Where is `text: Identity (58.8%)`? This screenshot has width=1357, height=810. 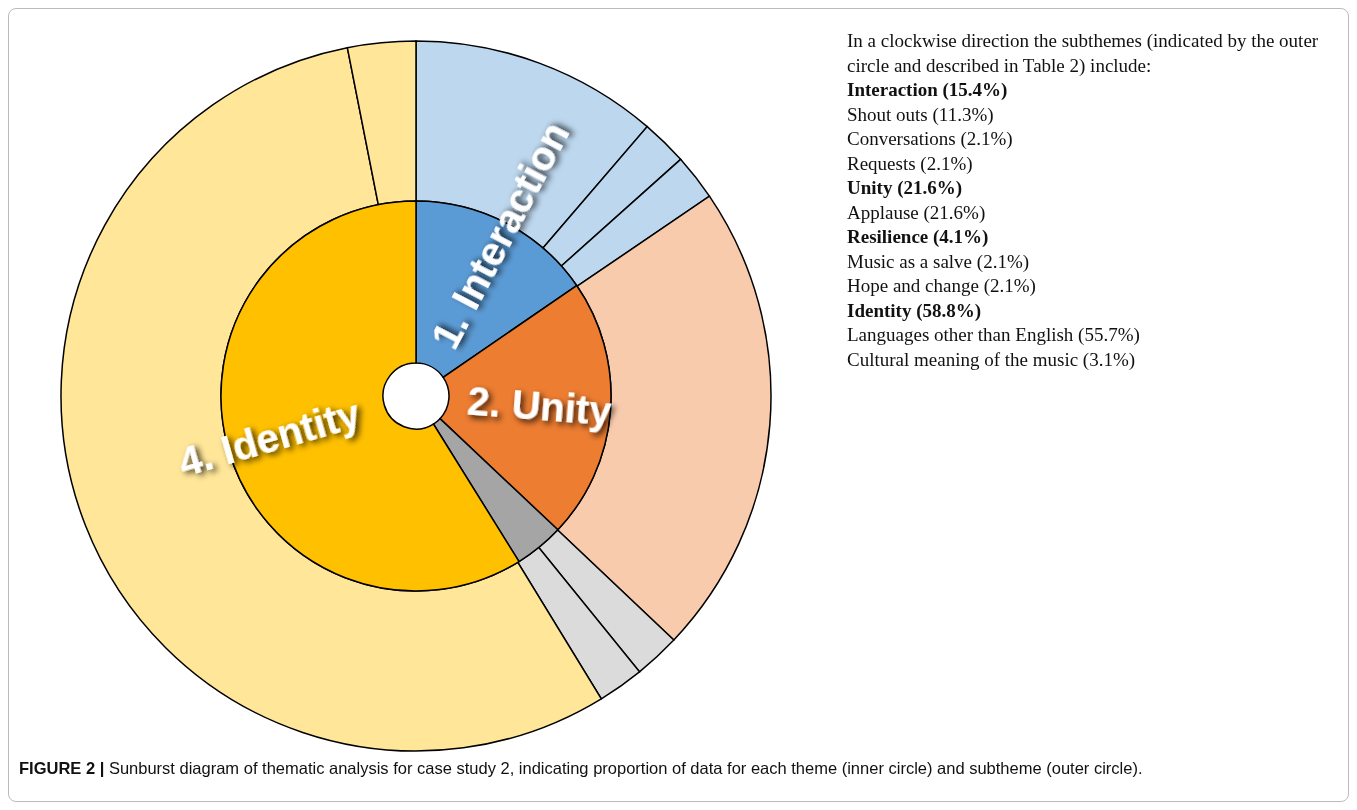
text: Identity (58.8%) is located at coordinates (915, 310).